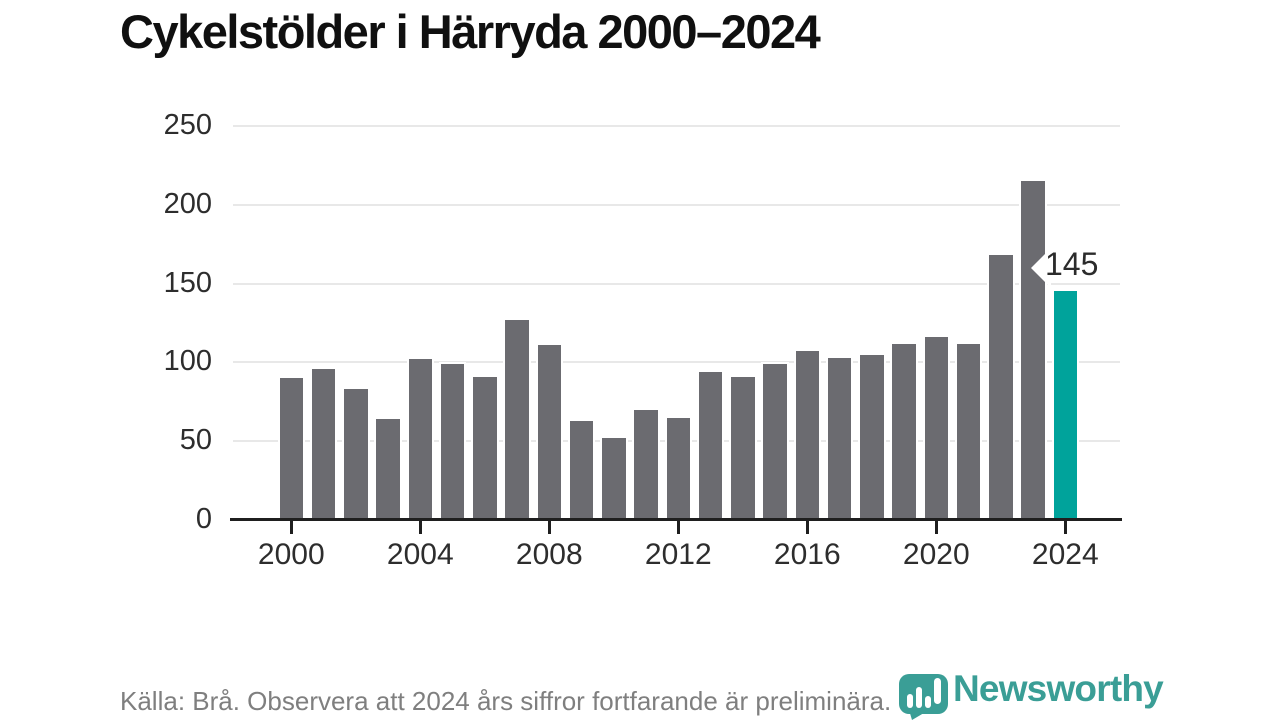 This screenshot has width=1280, height=720. Describe the element at coordinates (678, 527) in the screenshot. I see `x-tick-2012` at that location.